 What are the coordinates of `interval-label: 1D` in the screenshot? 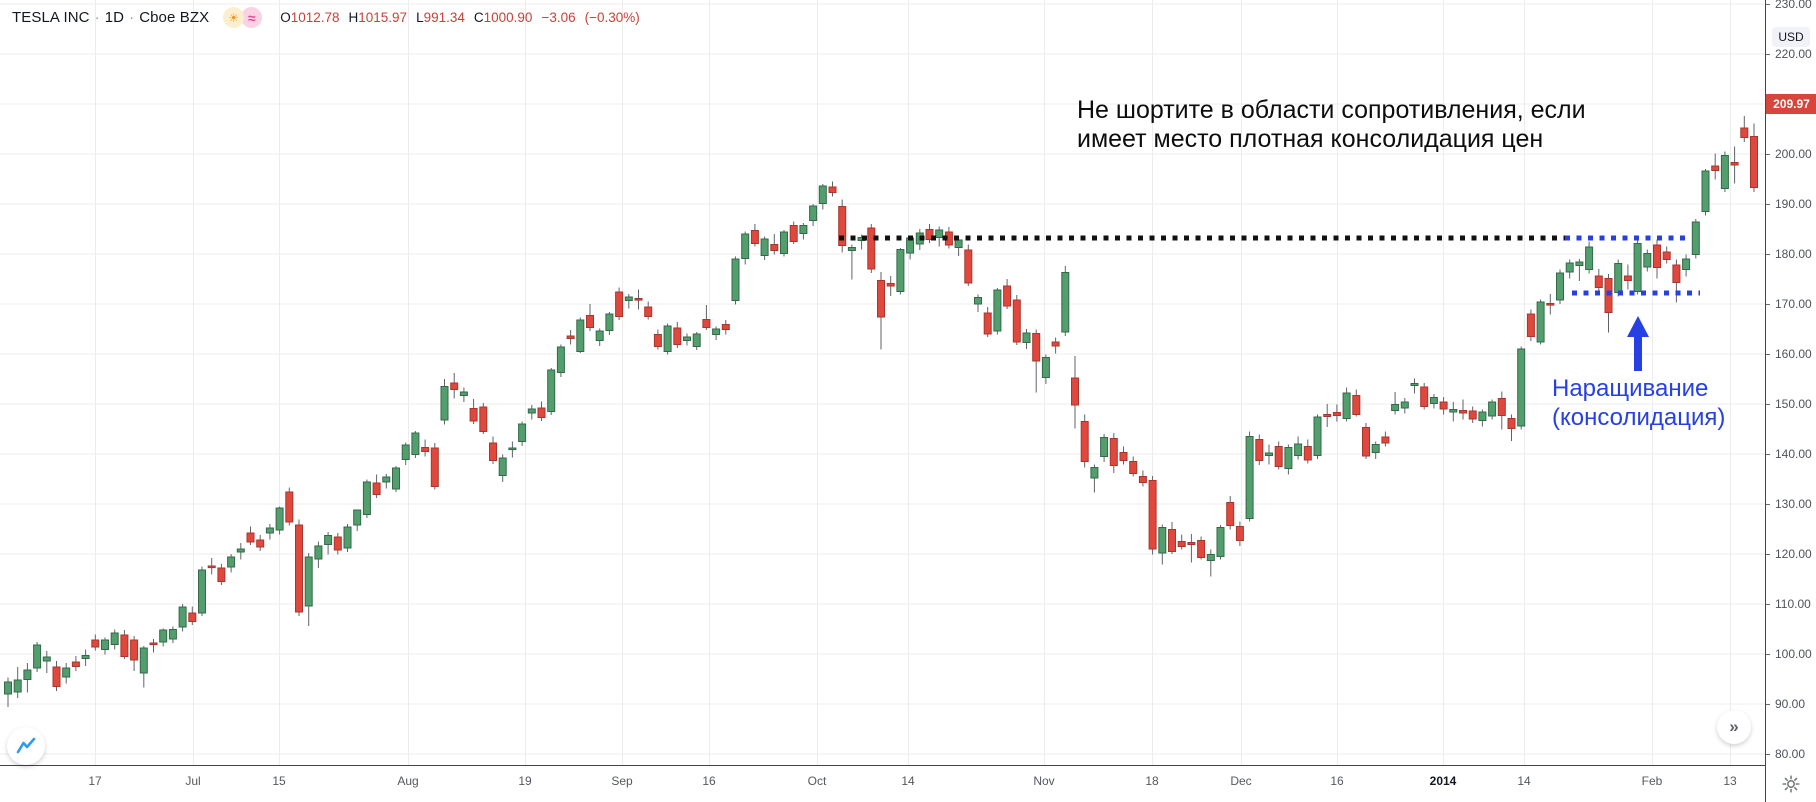 It's located at (114, 17).